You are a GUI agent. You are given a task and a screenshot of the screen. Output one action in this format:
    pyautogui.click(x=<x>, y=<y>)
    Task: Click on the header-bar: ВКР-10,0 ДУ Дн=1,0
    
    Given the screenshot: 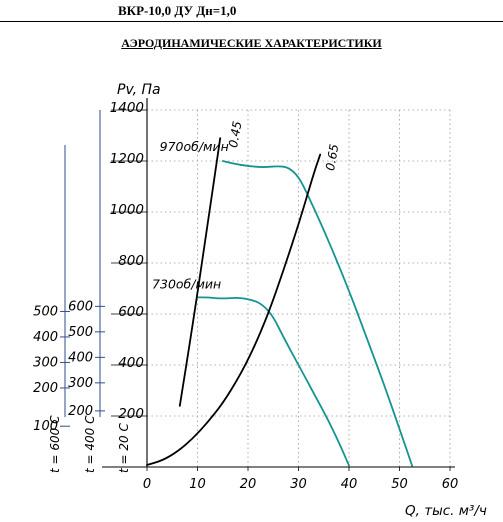 What is the action you would take?
    pyautogui.click(x=251, y=11)
    